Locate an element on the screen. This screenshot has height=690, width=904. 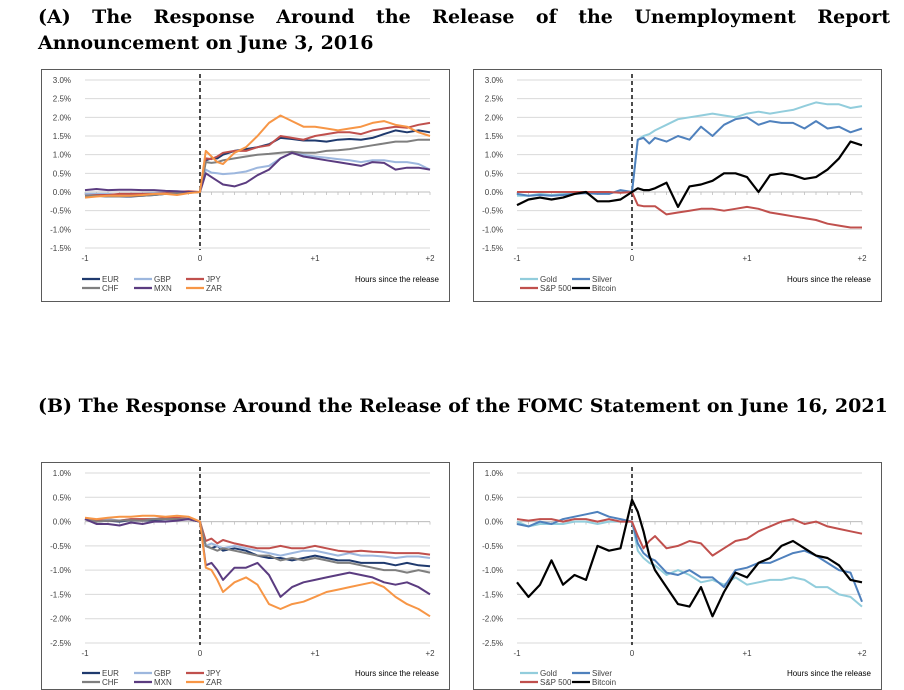
series-line-gbp is located at coordinates (258, 173).